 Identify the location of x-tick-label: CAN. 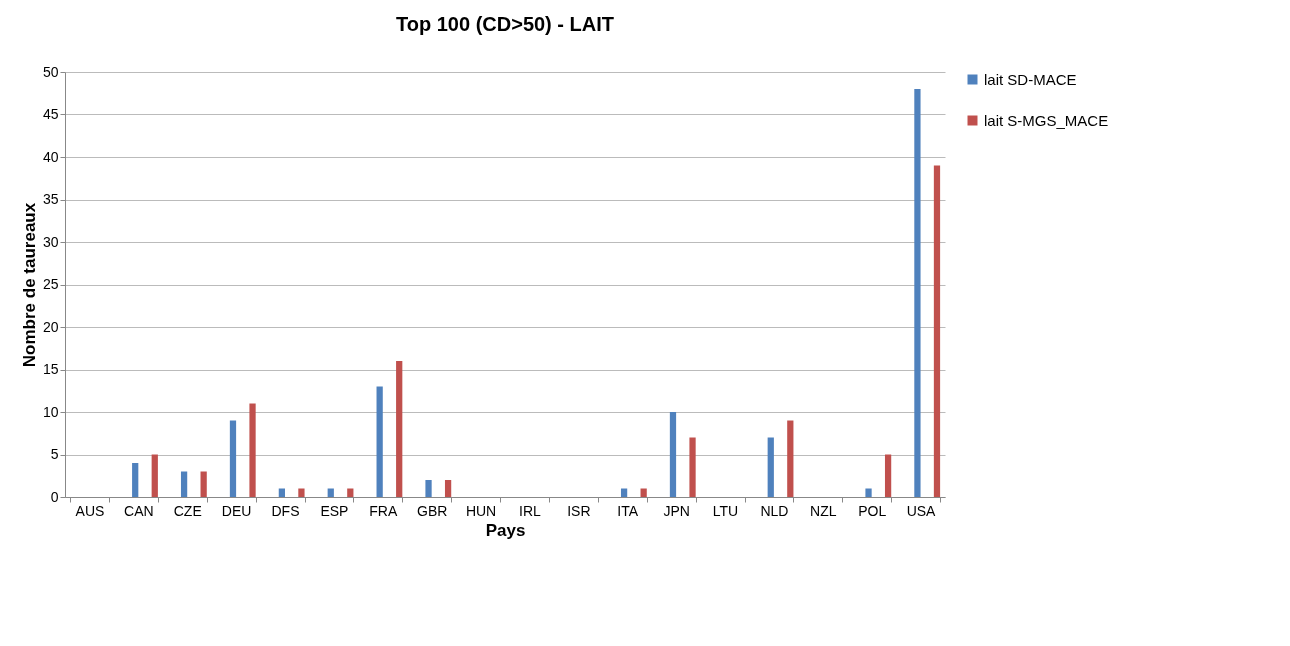
(139, 510).